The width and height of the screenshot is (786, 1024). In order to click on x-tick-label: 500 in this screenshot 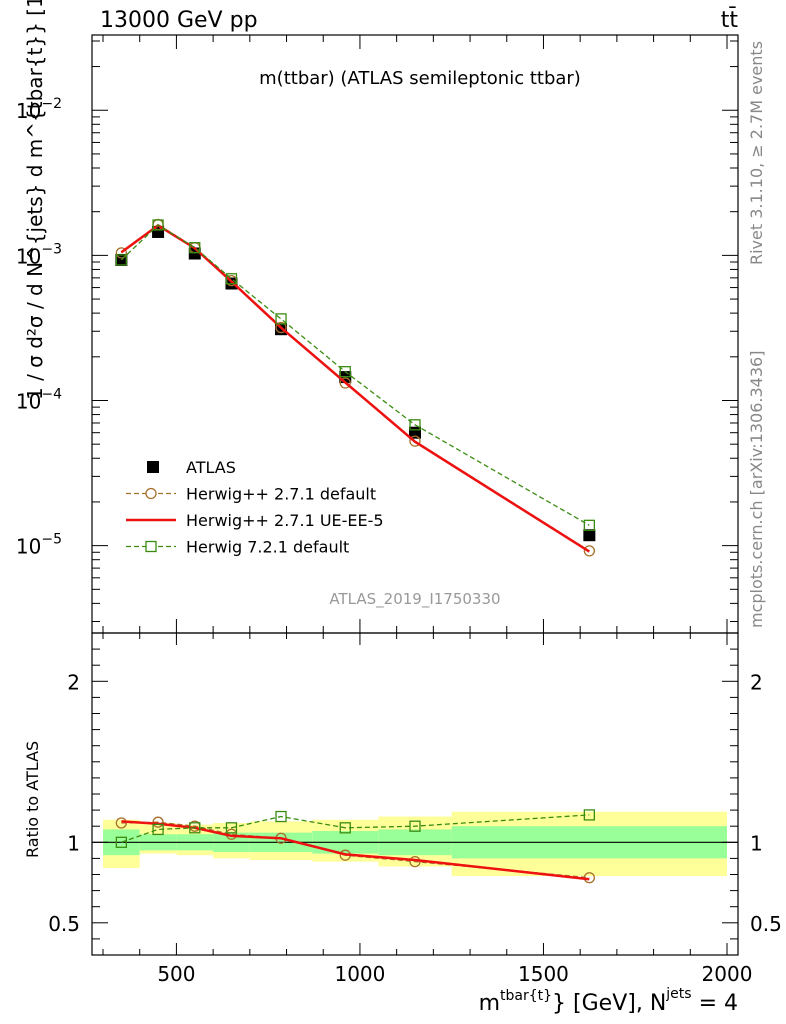, I will do `click(176, 974)`.